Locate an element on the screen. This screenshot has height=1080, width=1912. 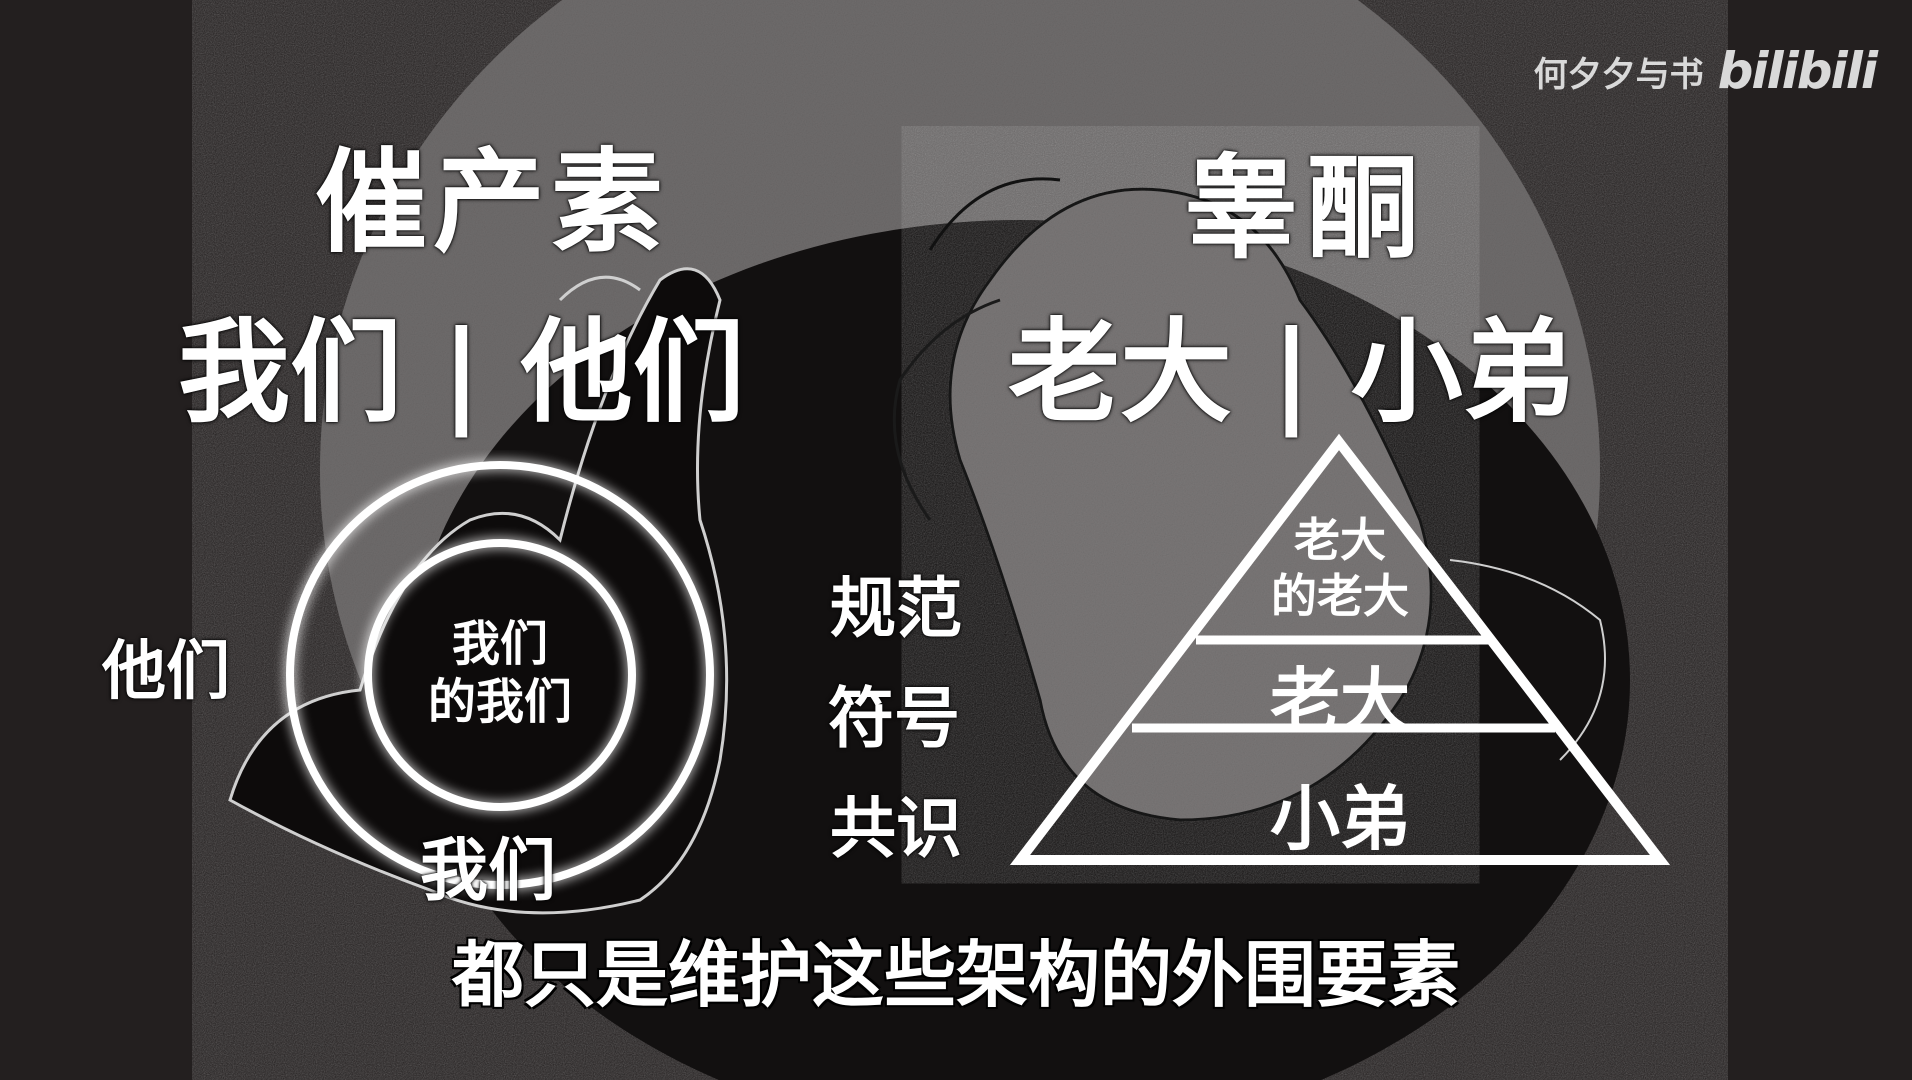
us-of-us-line2: 的我们 is located at coordinates (499, 702).